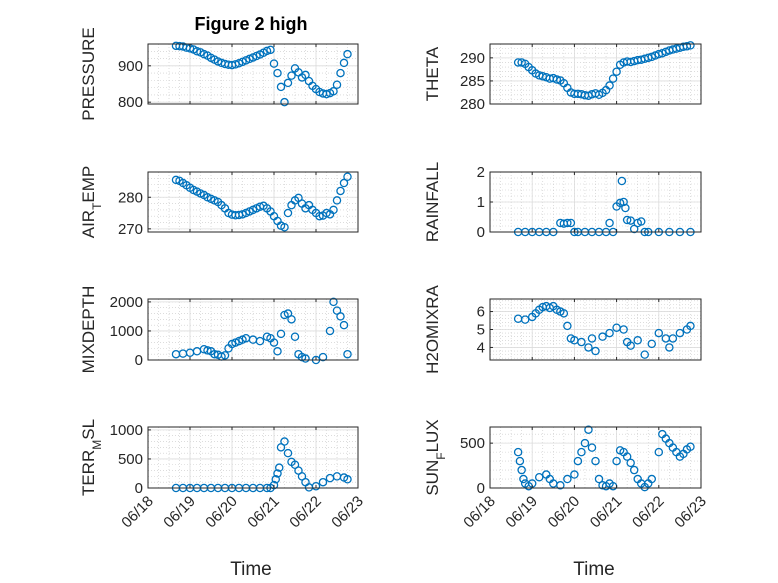  Describe the element at coordinates (562, 329) in the screenshot. I see `panel-h2omixra: 456 H2OMIXRA` at that location.